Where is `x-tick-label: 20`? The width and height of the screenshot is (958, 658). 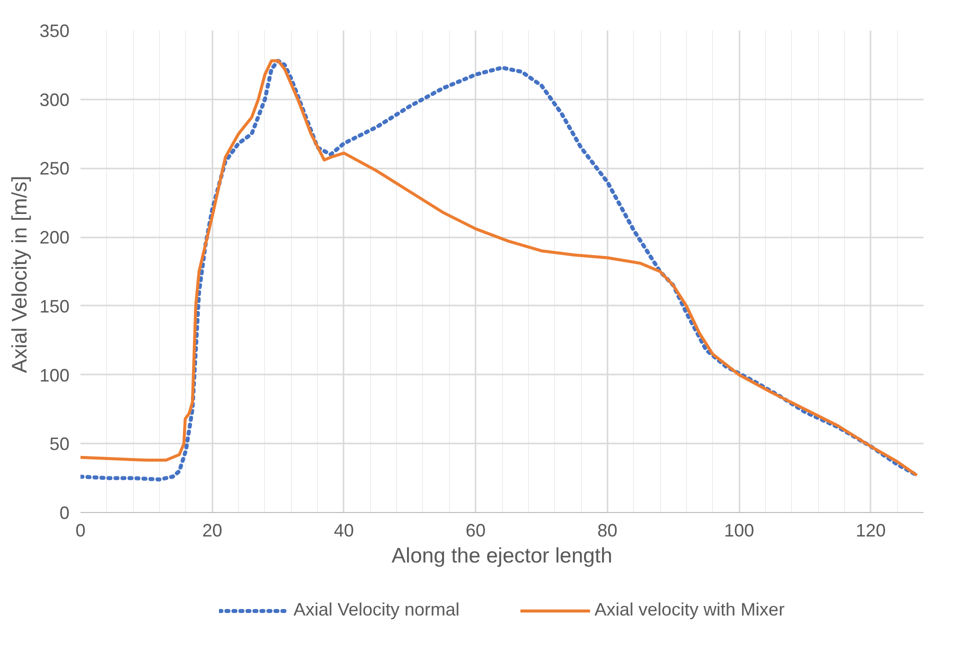 x-tick-label: 20 is located at coordinates (212, 530).